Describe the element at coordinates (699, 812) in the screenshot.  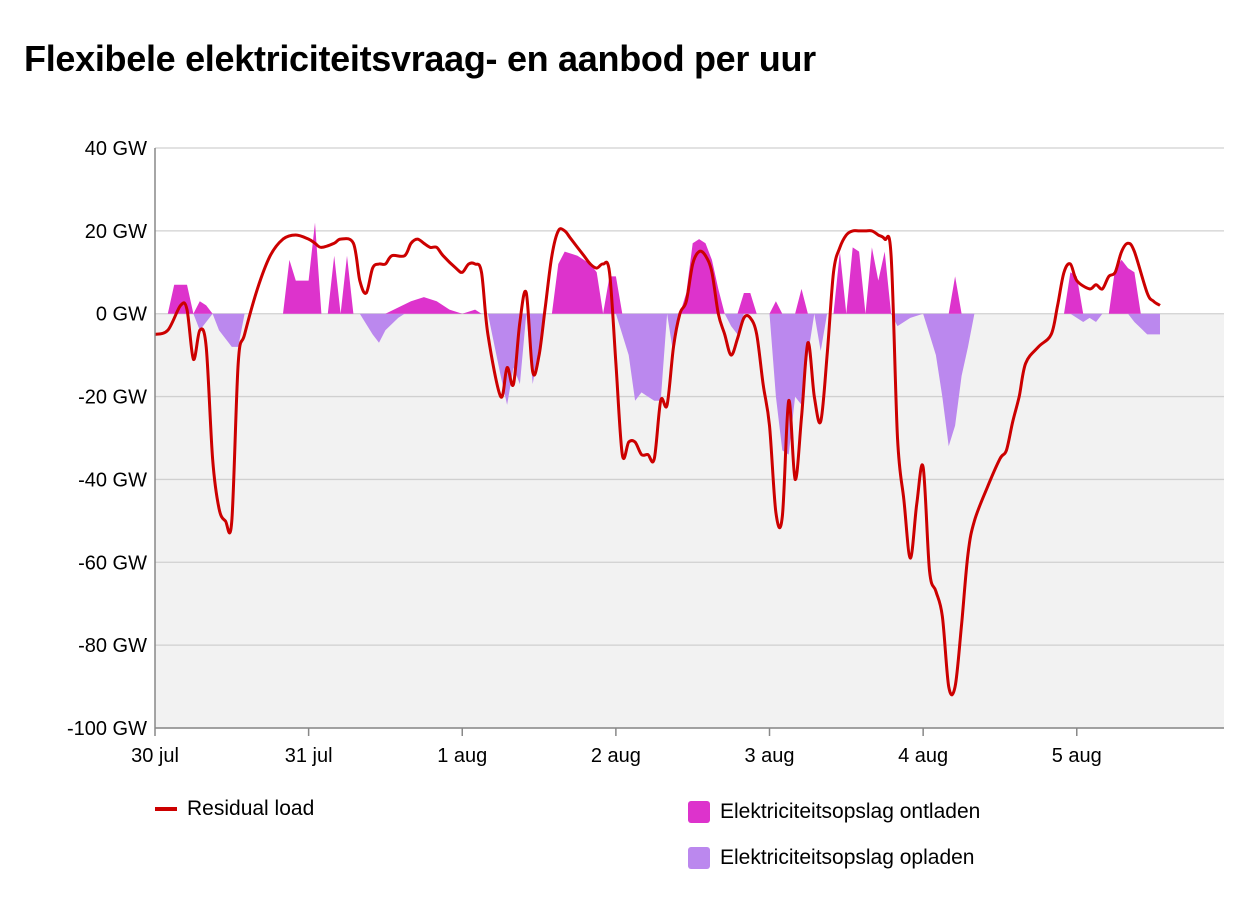
I see `legend-swatch-discharge` at that location.